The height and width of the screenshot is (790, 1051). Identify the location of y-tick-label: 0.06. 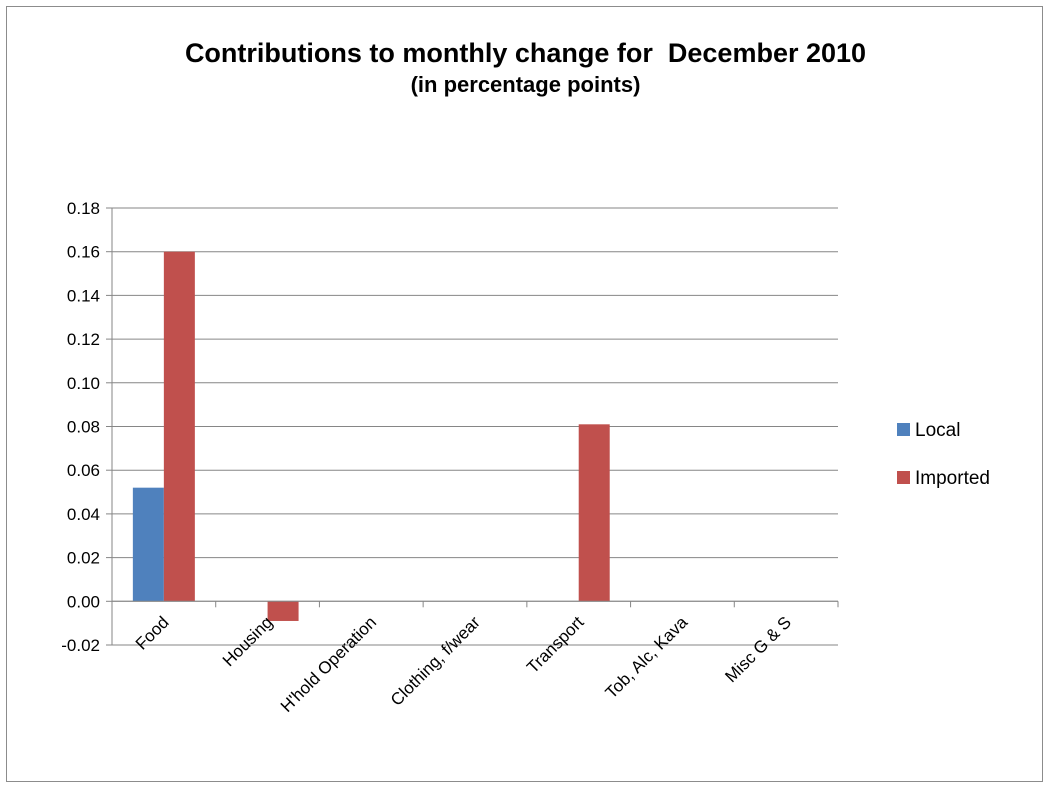
(83, 470).